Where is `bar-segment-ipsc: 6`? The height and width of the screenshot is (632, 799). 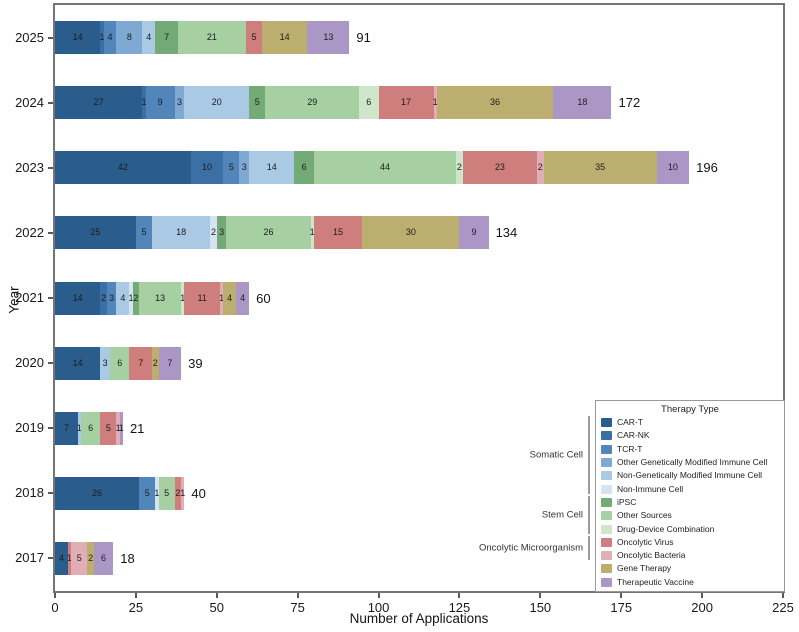
bar-segment-ipsc: 6 is located at coordinates (304, 168).